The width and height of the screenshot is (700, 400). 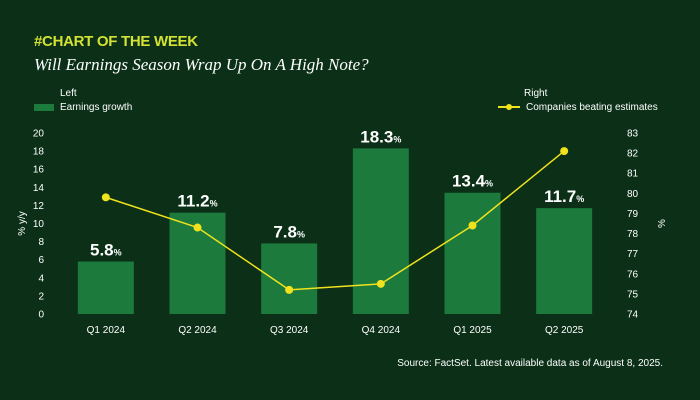 What do you see at coordinates (41, 296) in the screenshot?
I see `y-tick-left: 2` at bounding box center [41, 296].